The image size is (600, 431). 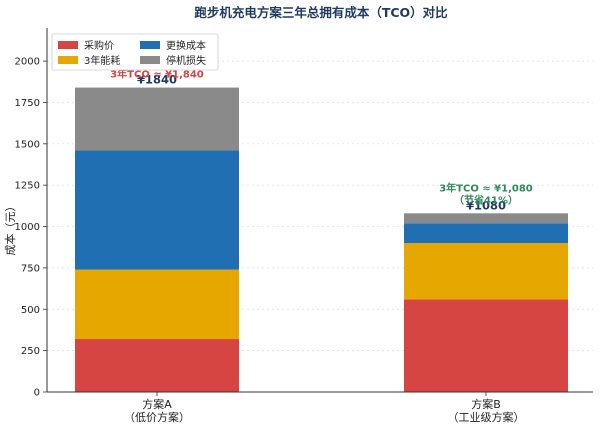 I want to click on y-tick-label: 250, so click(x=30, y=351).